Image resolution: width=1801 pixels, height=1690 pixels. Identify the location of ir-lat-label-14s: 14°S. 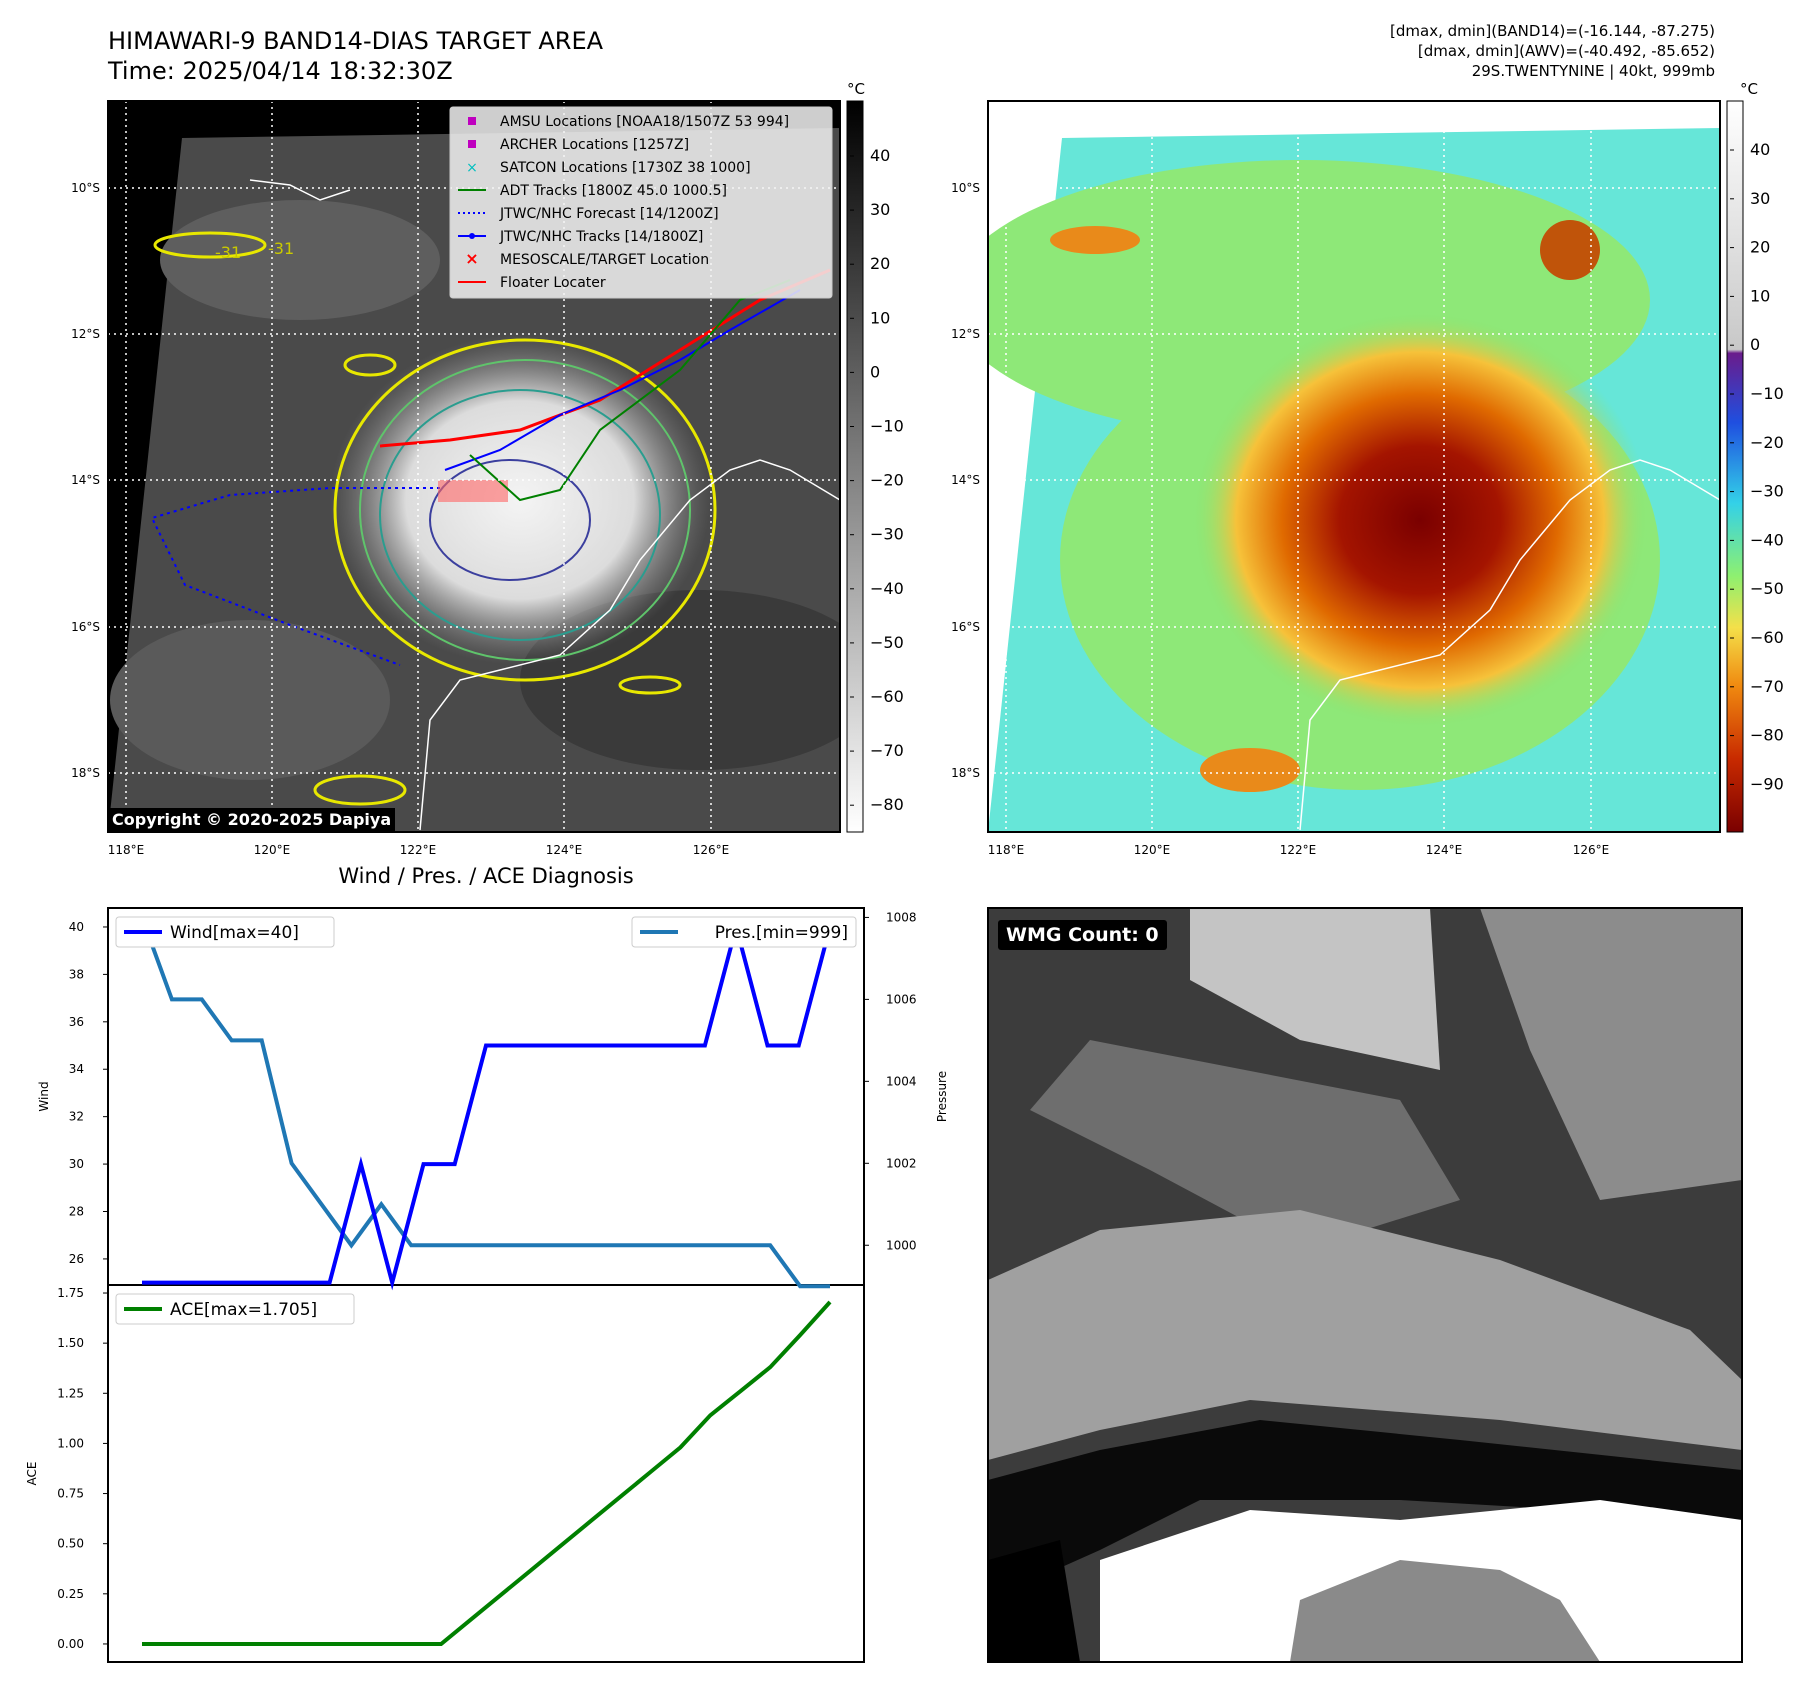
(85, 480).